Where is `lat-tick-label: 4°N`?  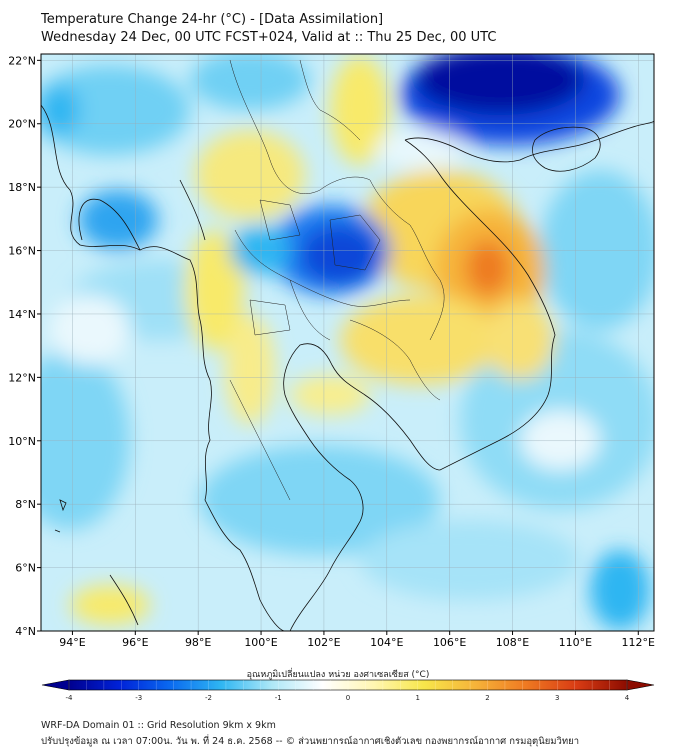 lat-tick-label: 4°N is located at coordinates (25, 631).